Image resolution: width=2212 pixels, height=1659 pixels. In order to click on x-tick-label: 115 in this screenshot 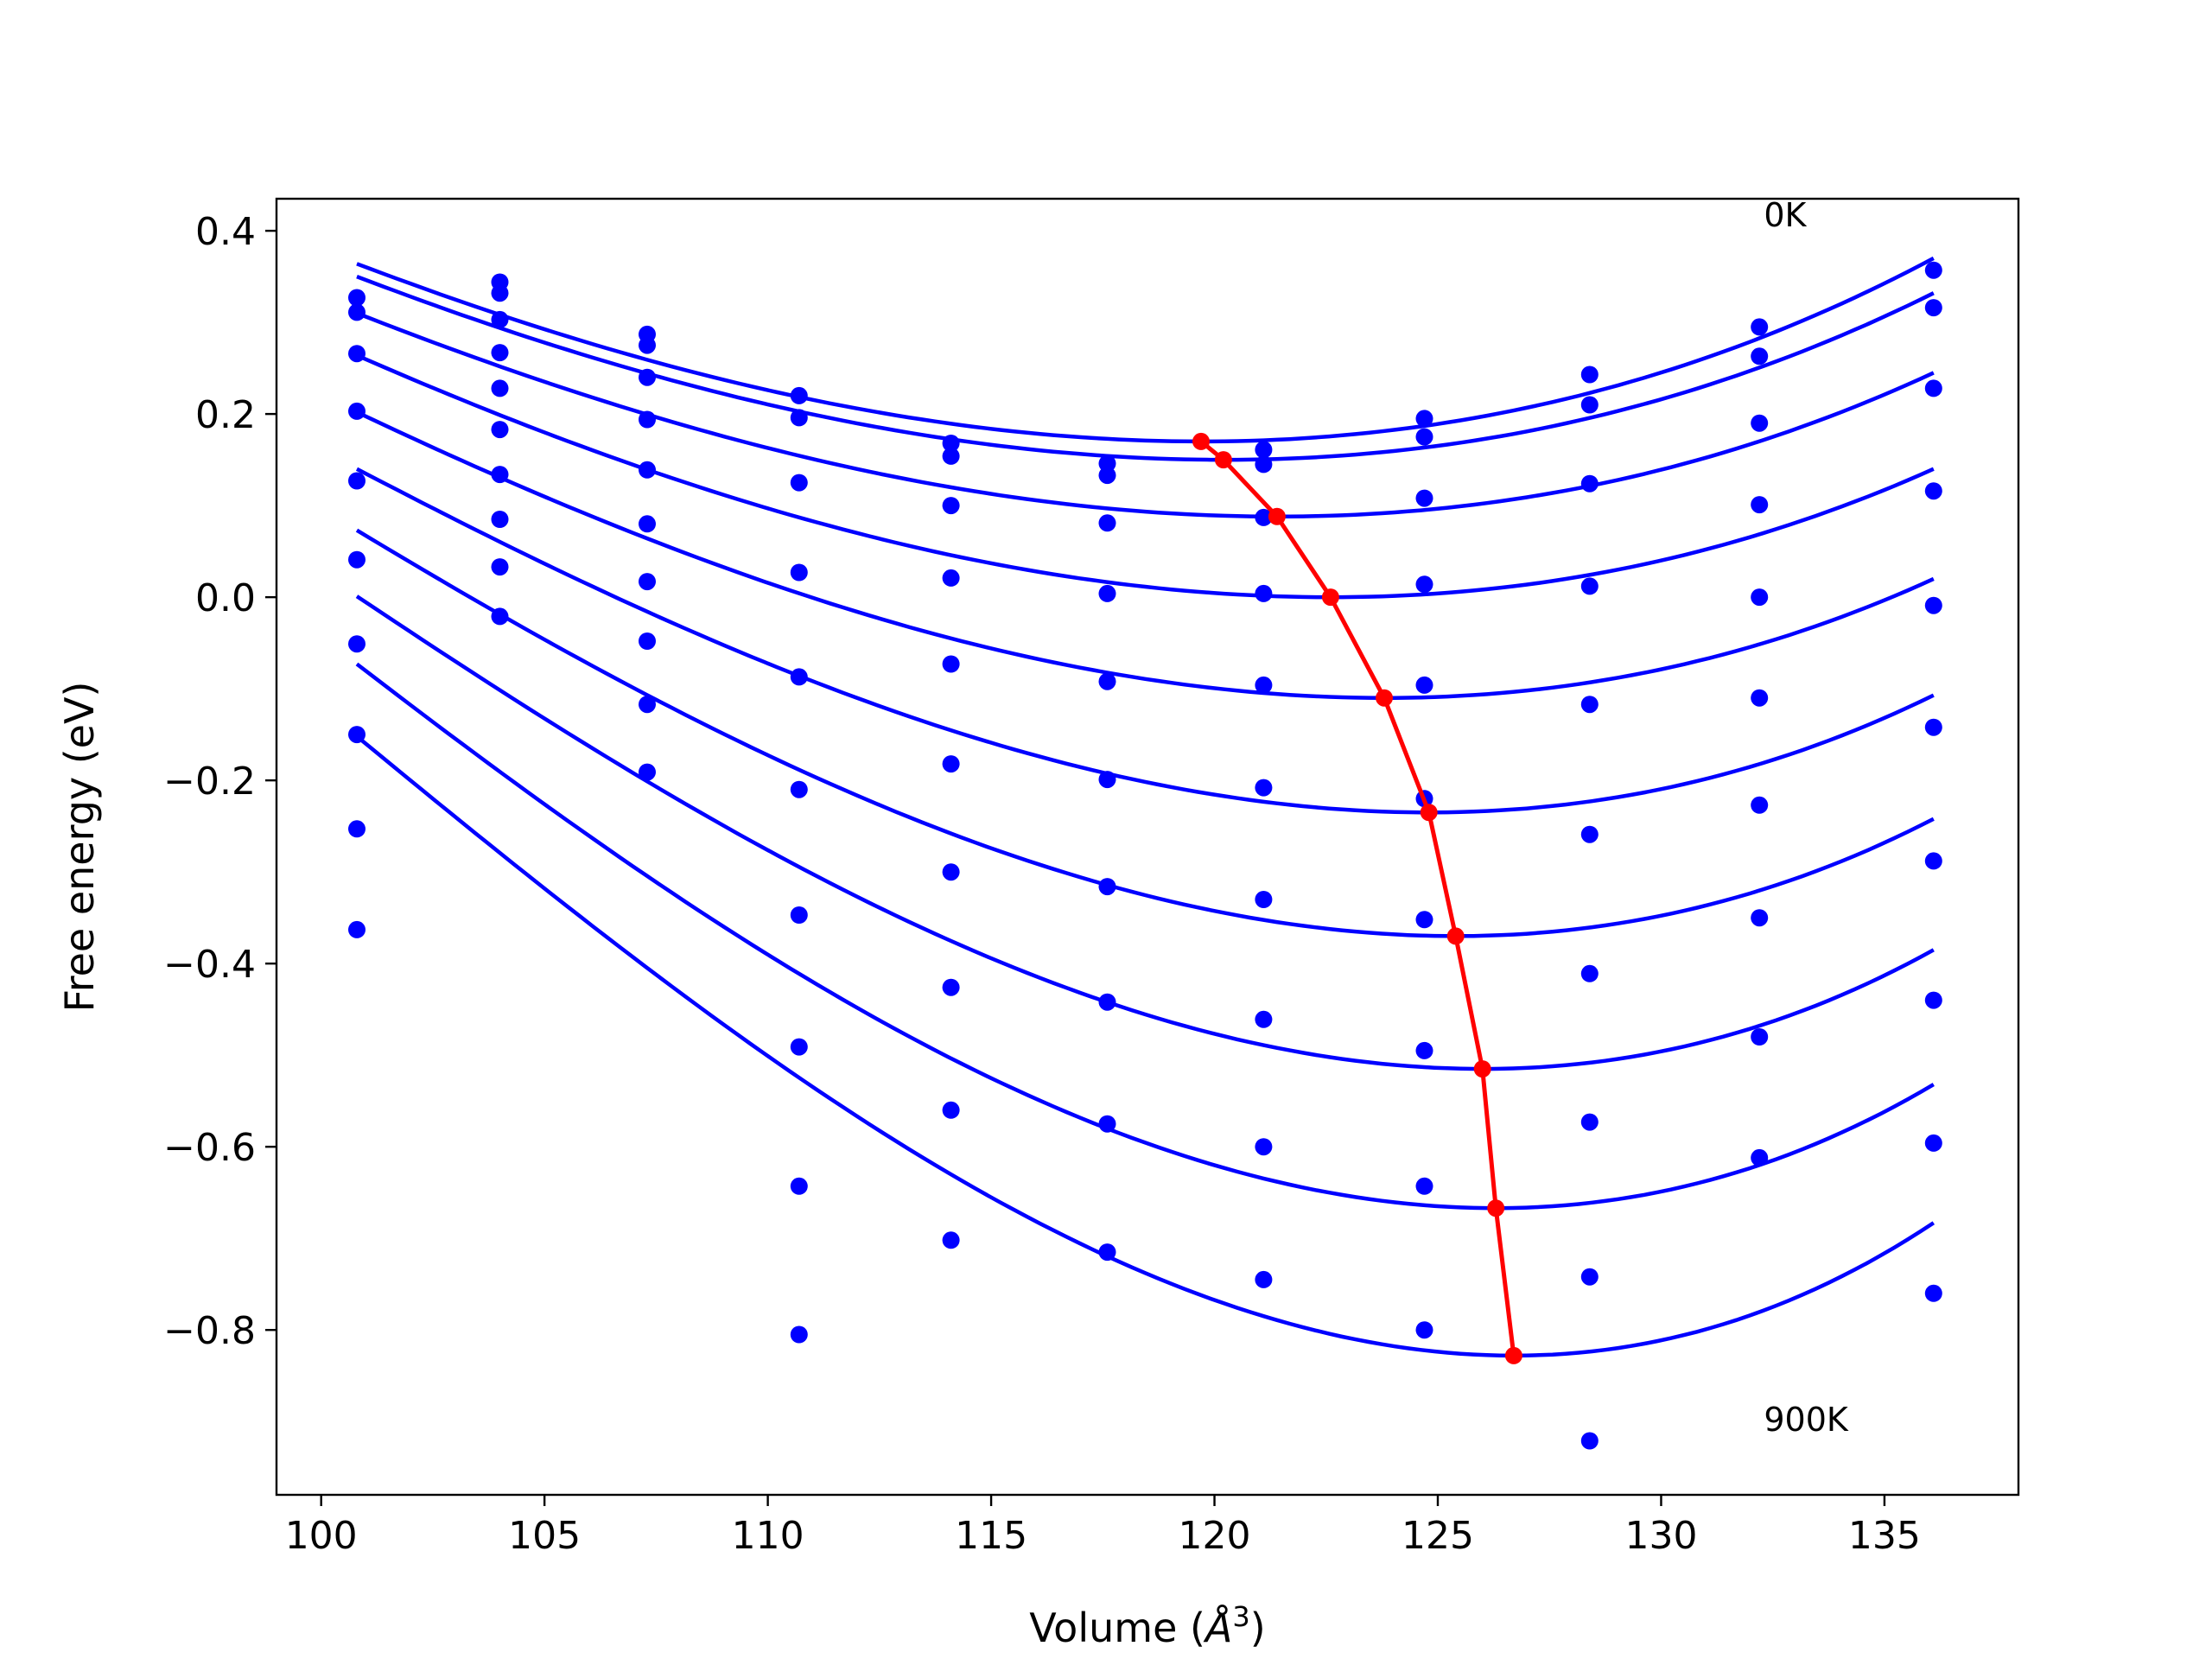, I will do `click(991, 1536)`.